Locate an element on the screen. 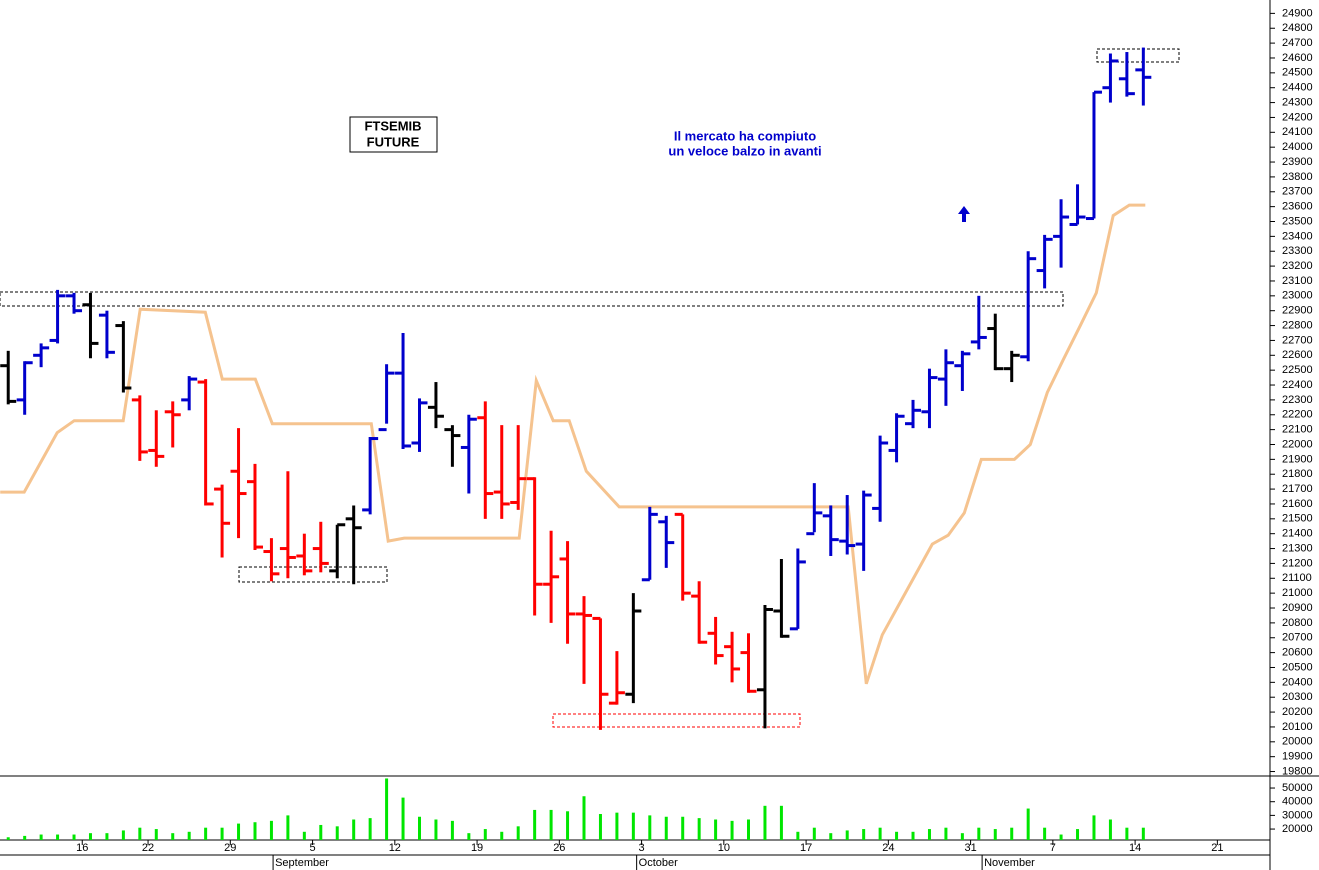 The width and height of the screenshot is (1319, 870). y-tick-label: 21800 is located at coordinates (1297, 474).